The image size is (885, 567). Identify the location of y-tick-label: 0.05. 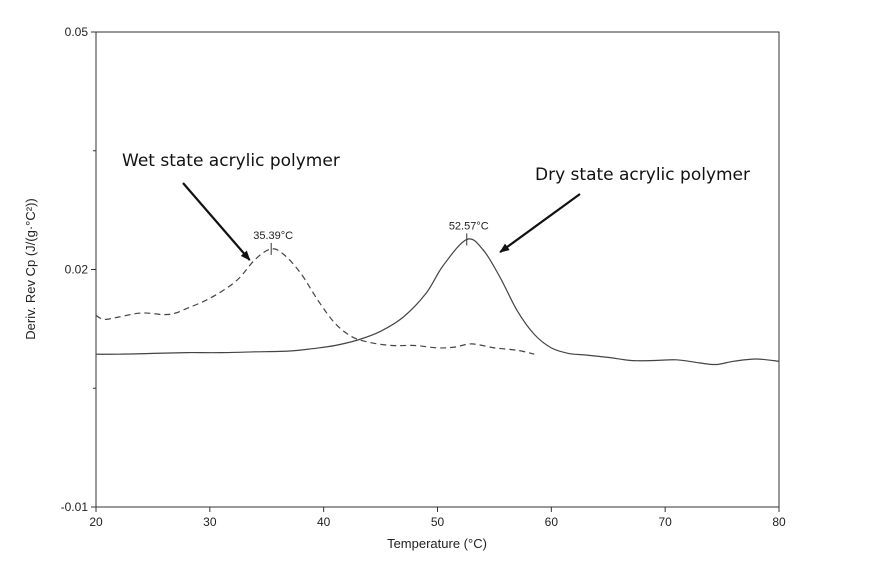
(77, 32).